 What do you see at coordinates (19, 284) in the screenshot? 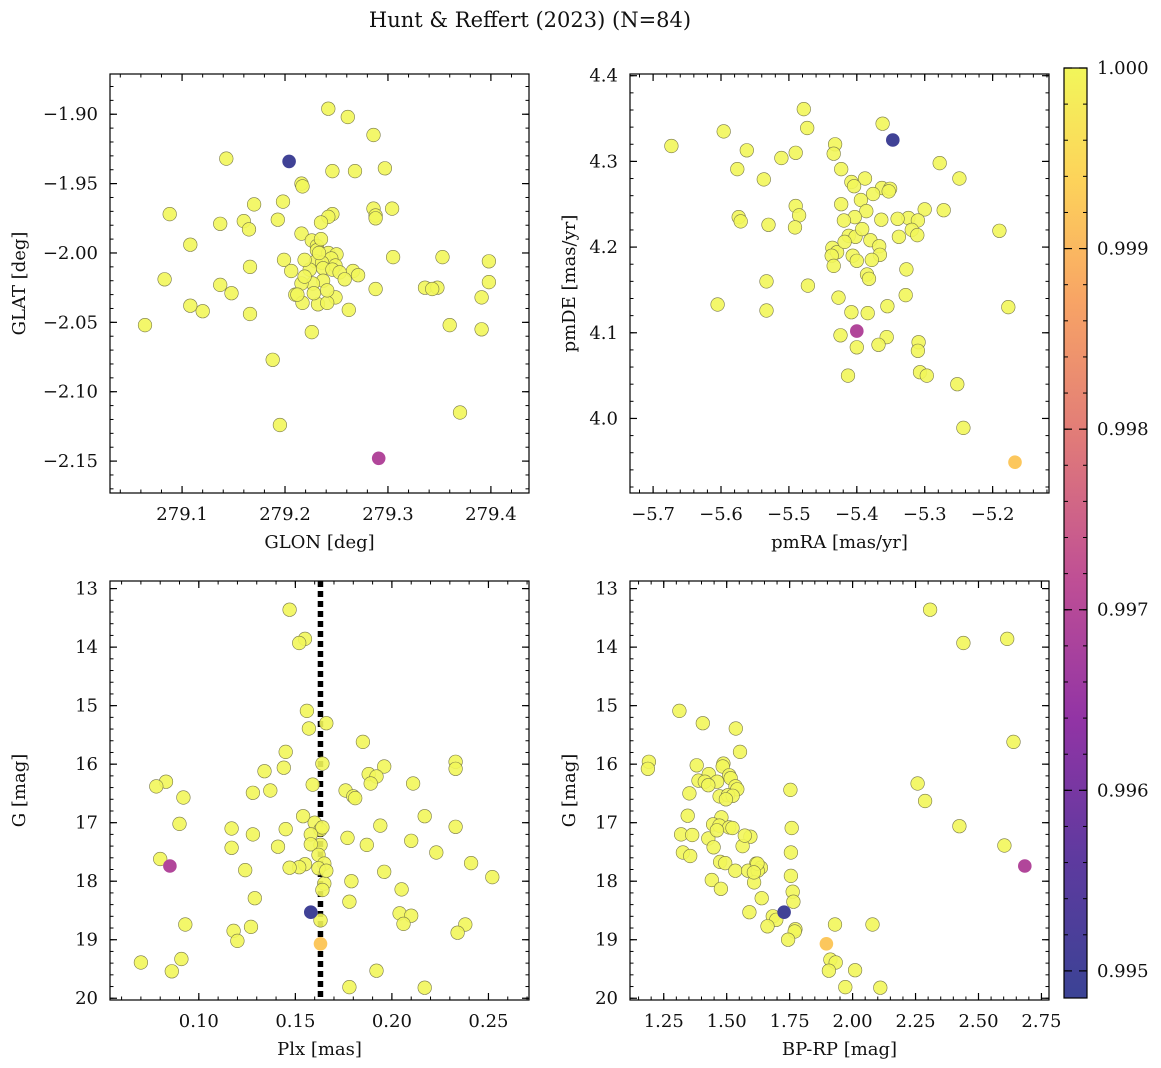
I see `y-axis-label: GLAT [deg]` at bounding box center [19, 284].